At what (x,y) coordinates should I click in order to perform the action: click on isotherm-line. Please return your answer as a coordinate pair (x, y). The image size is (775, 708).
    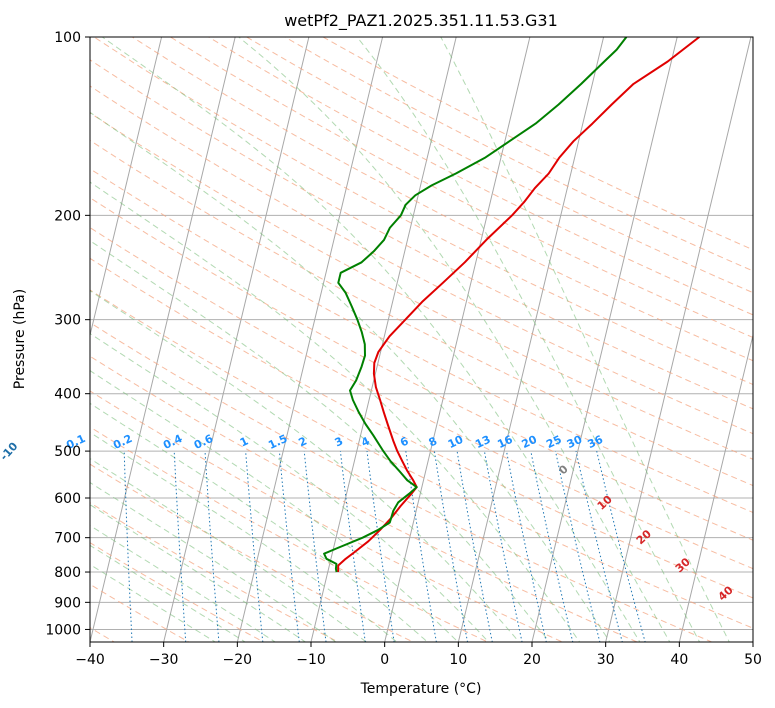
    Looking at the image, I should click on (126, 187).